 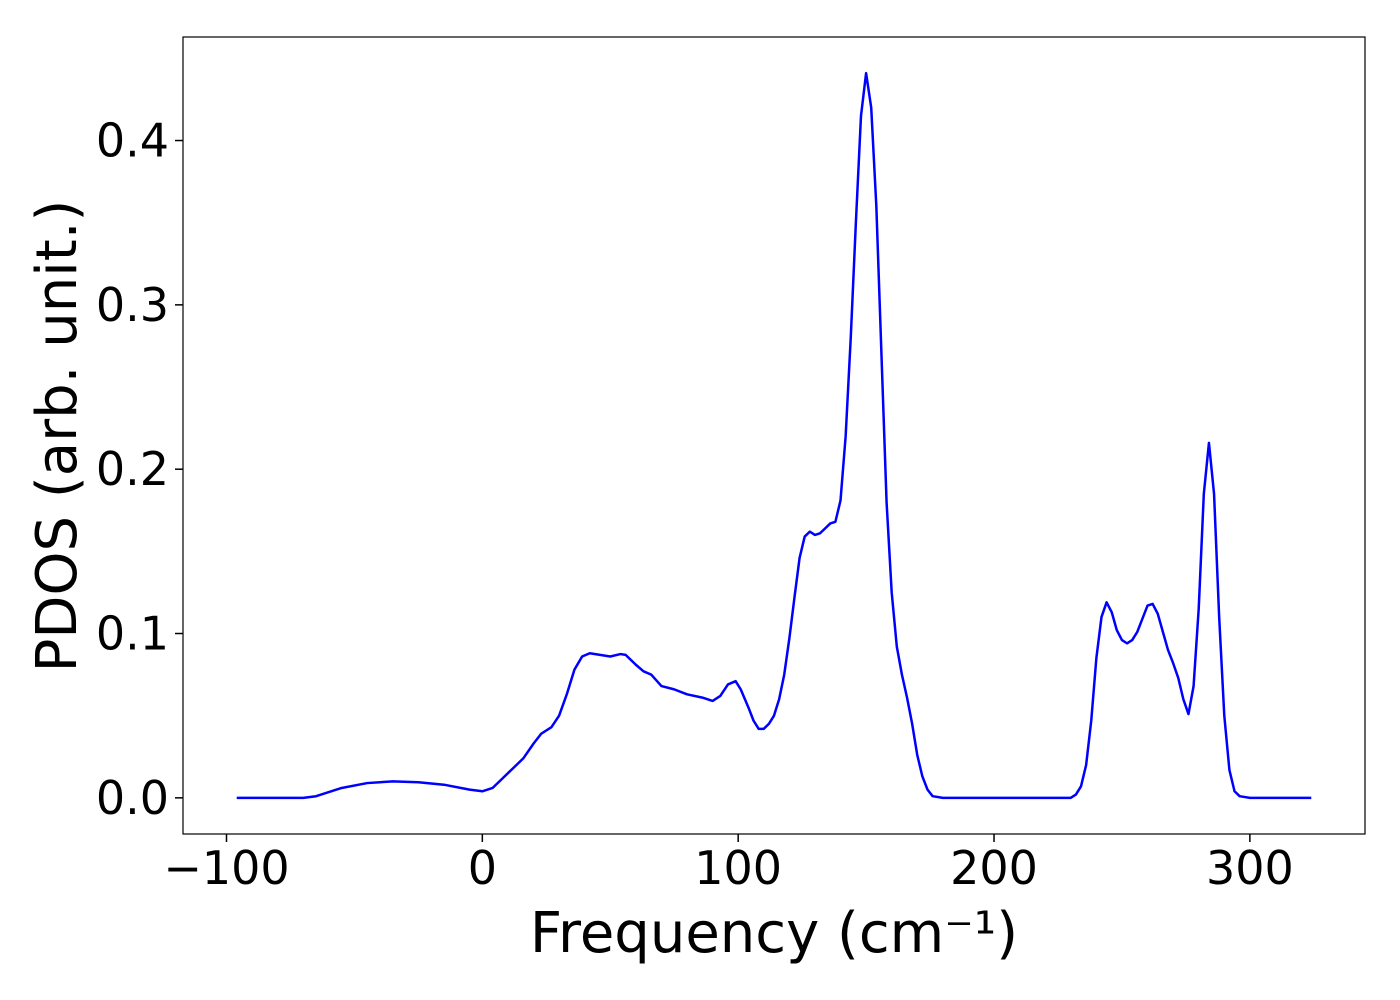 What do you see at coordinates (226, 868) in the screenshot?
I see `x-tick-label: −100` at bounding box center [226, 868].